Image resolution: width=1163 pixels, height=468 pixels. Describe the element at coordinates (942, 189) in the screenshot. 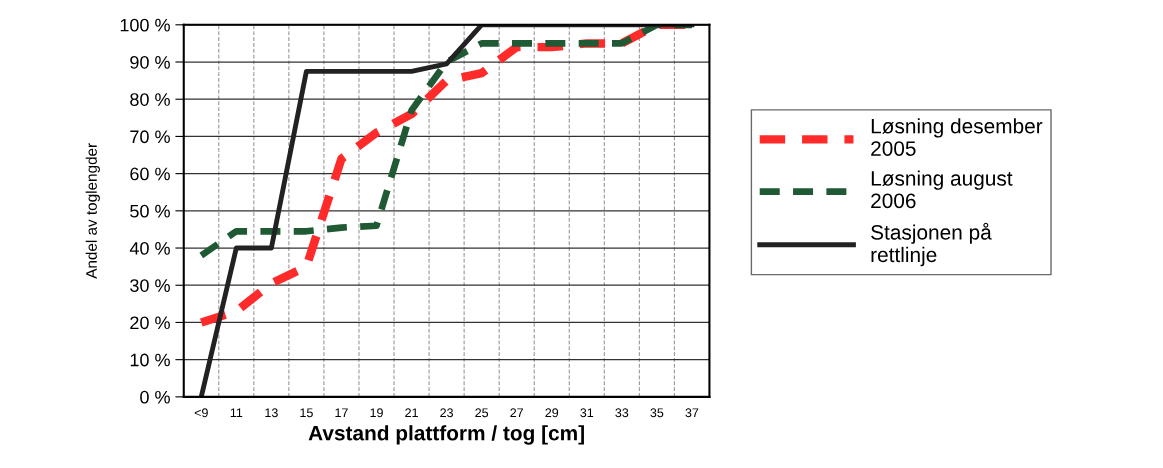

I see `legend-label: Løsning august 2006` at that location.